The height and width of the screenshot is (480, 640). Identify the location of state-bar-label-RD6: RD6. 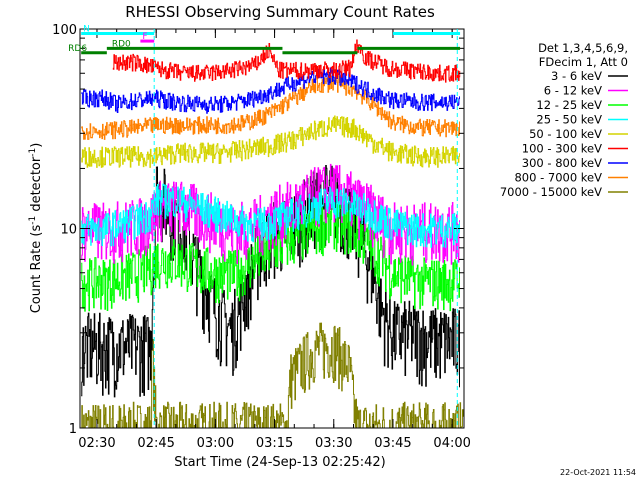
(77, 49).